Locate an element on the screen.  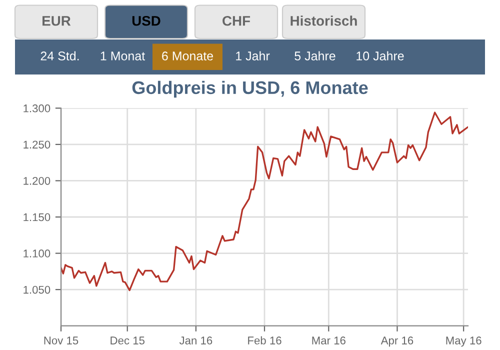
text: 10 Jahre is located at coordinates (380, 55).